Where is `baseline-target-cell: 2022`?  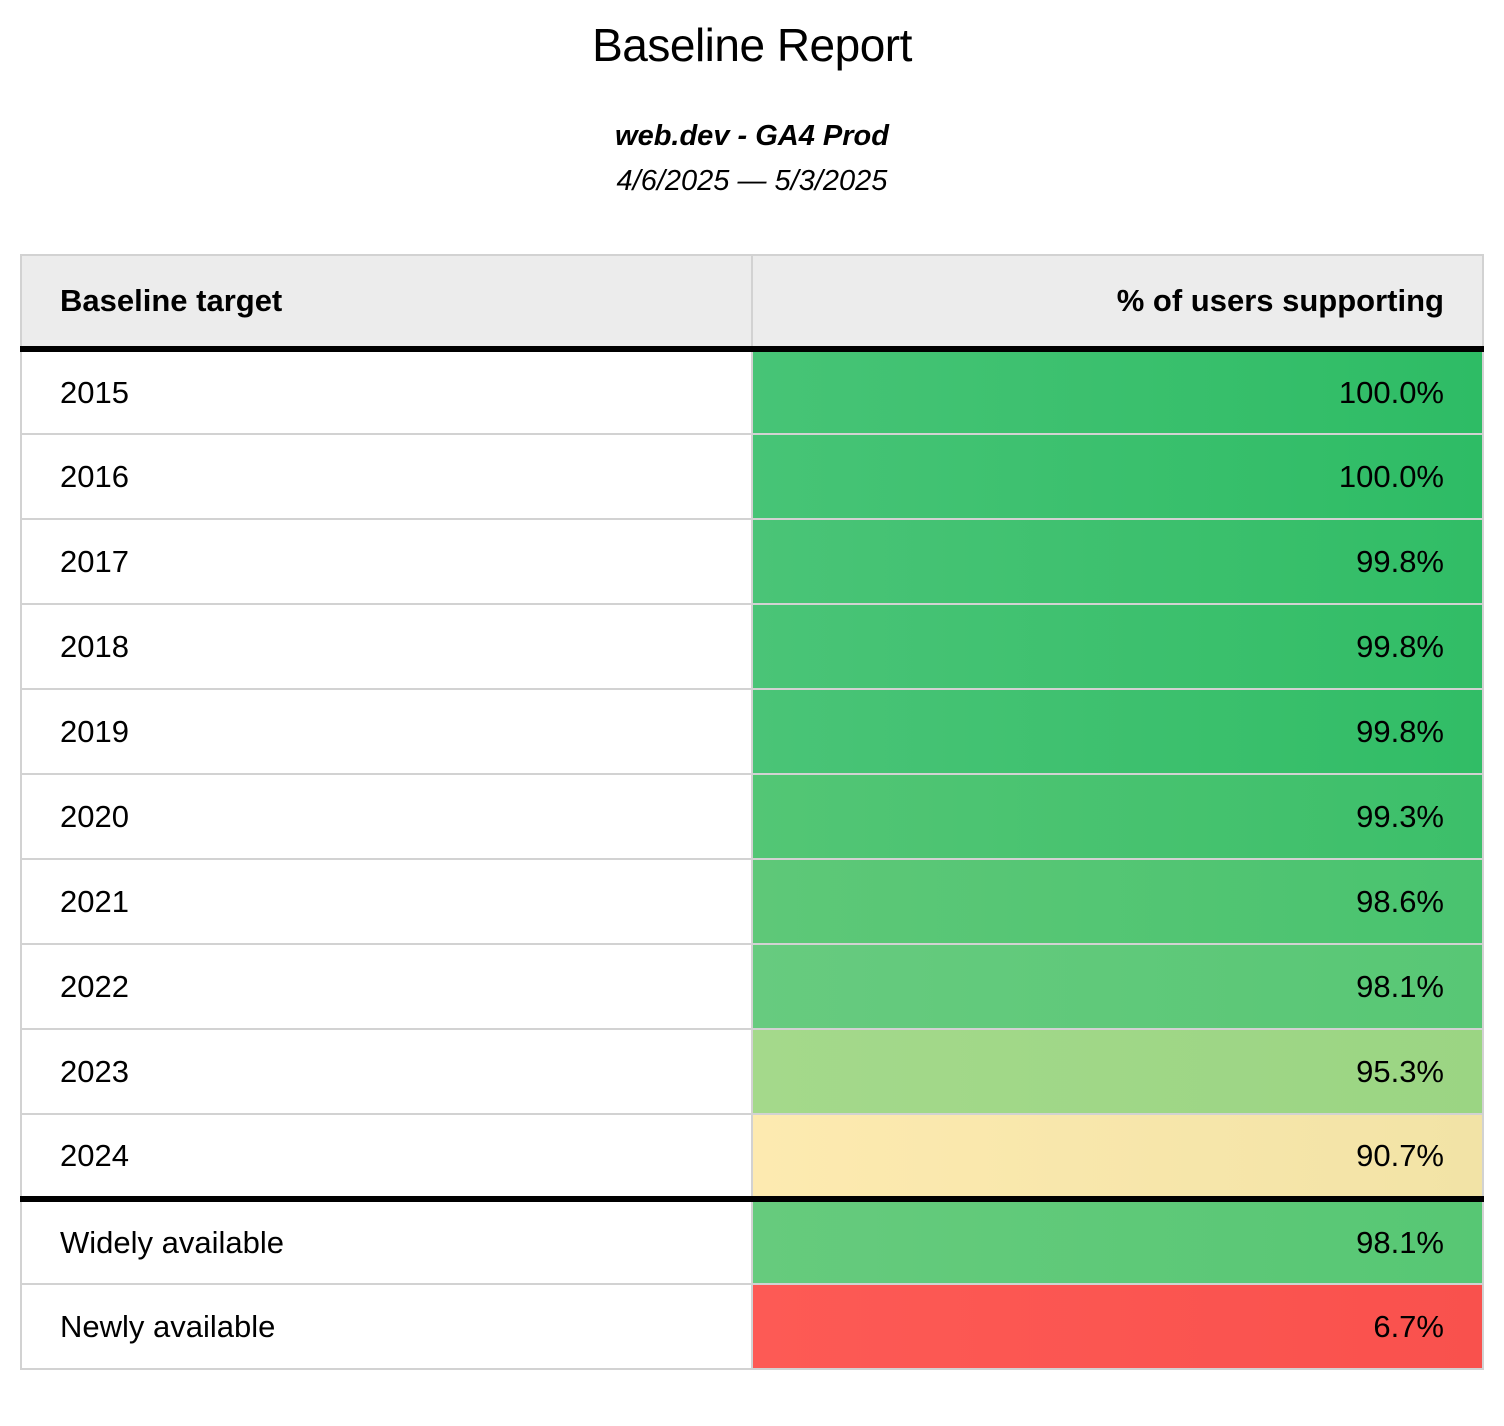 baseline-target-cell: 2022 is located at coordinates (386, 986).